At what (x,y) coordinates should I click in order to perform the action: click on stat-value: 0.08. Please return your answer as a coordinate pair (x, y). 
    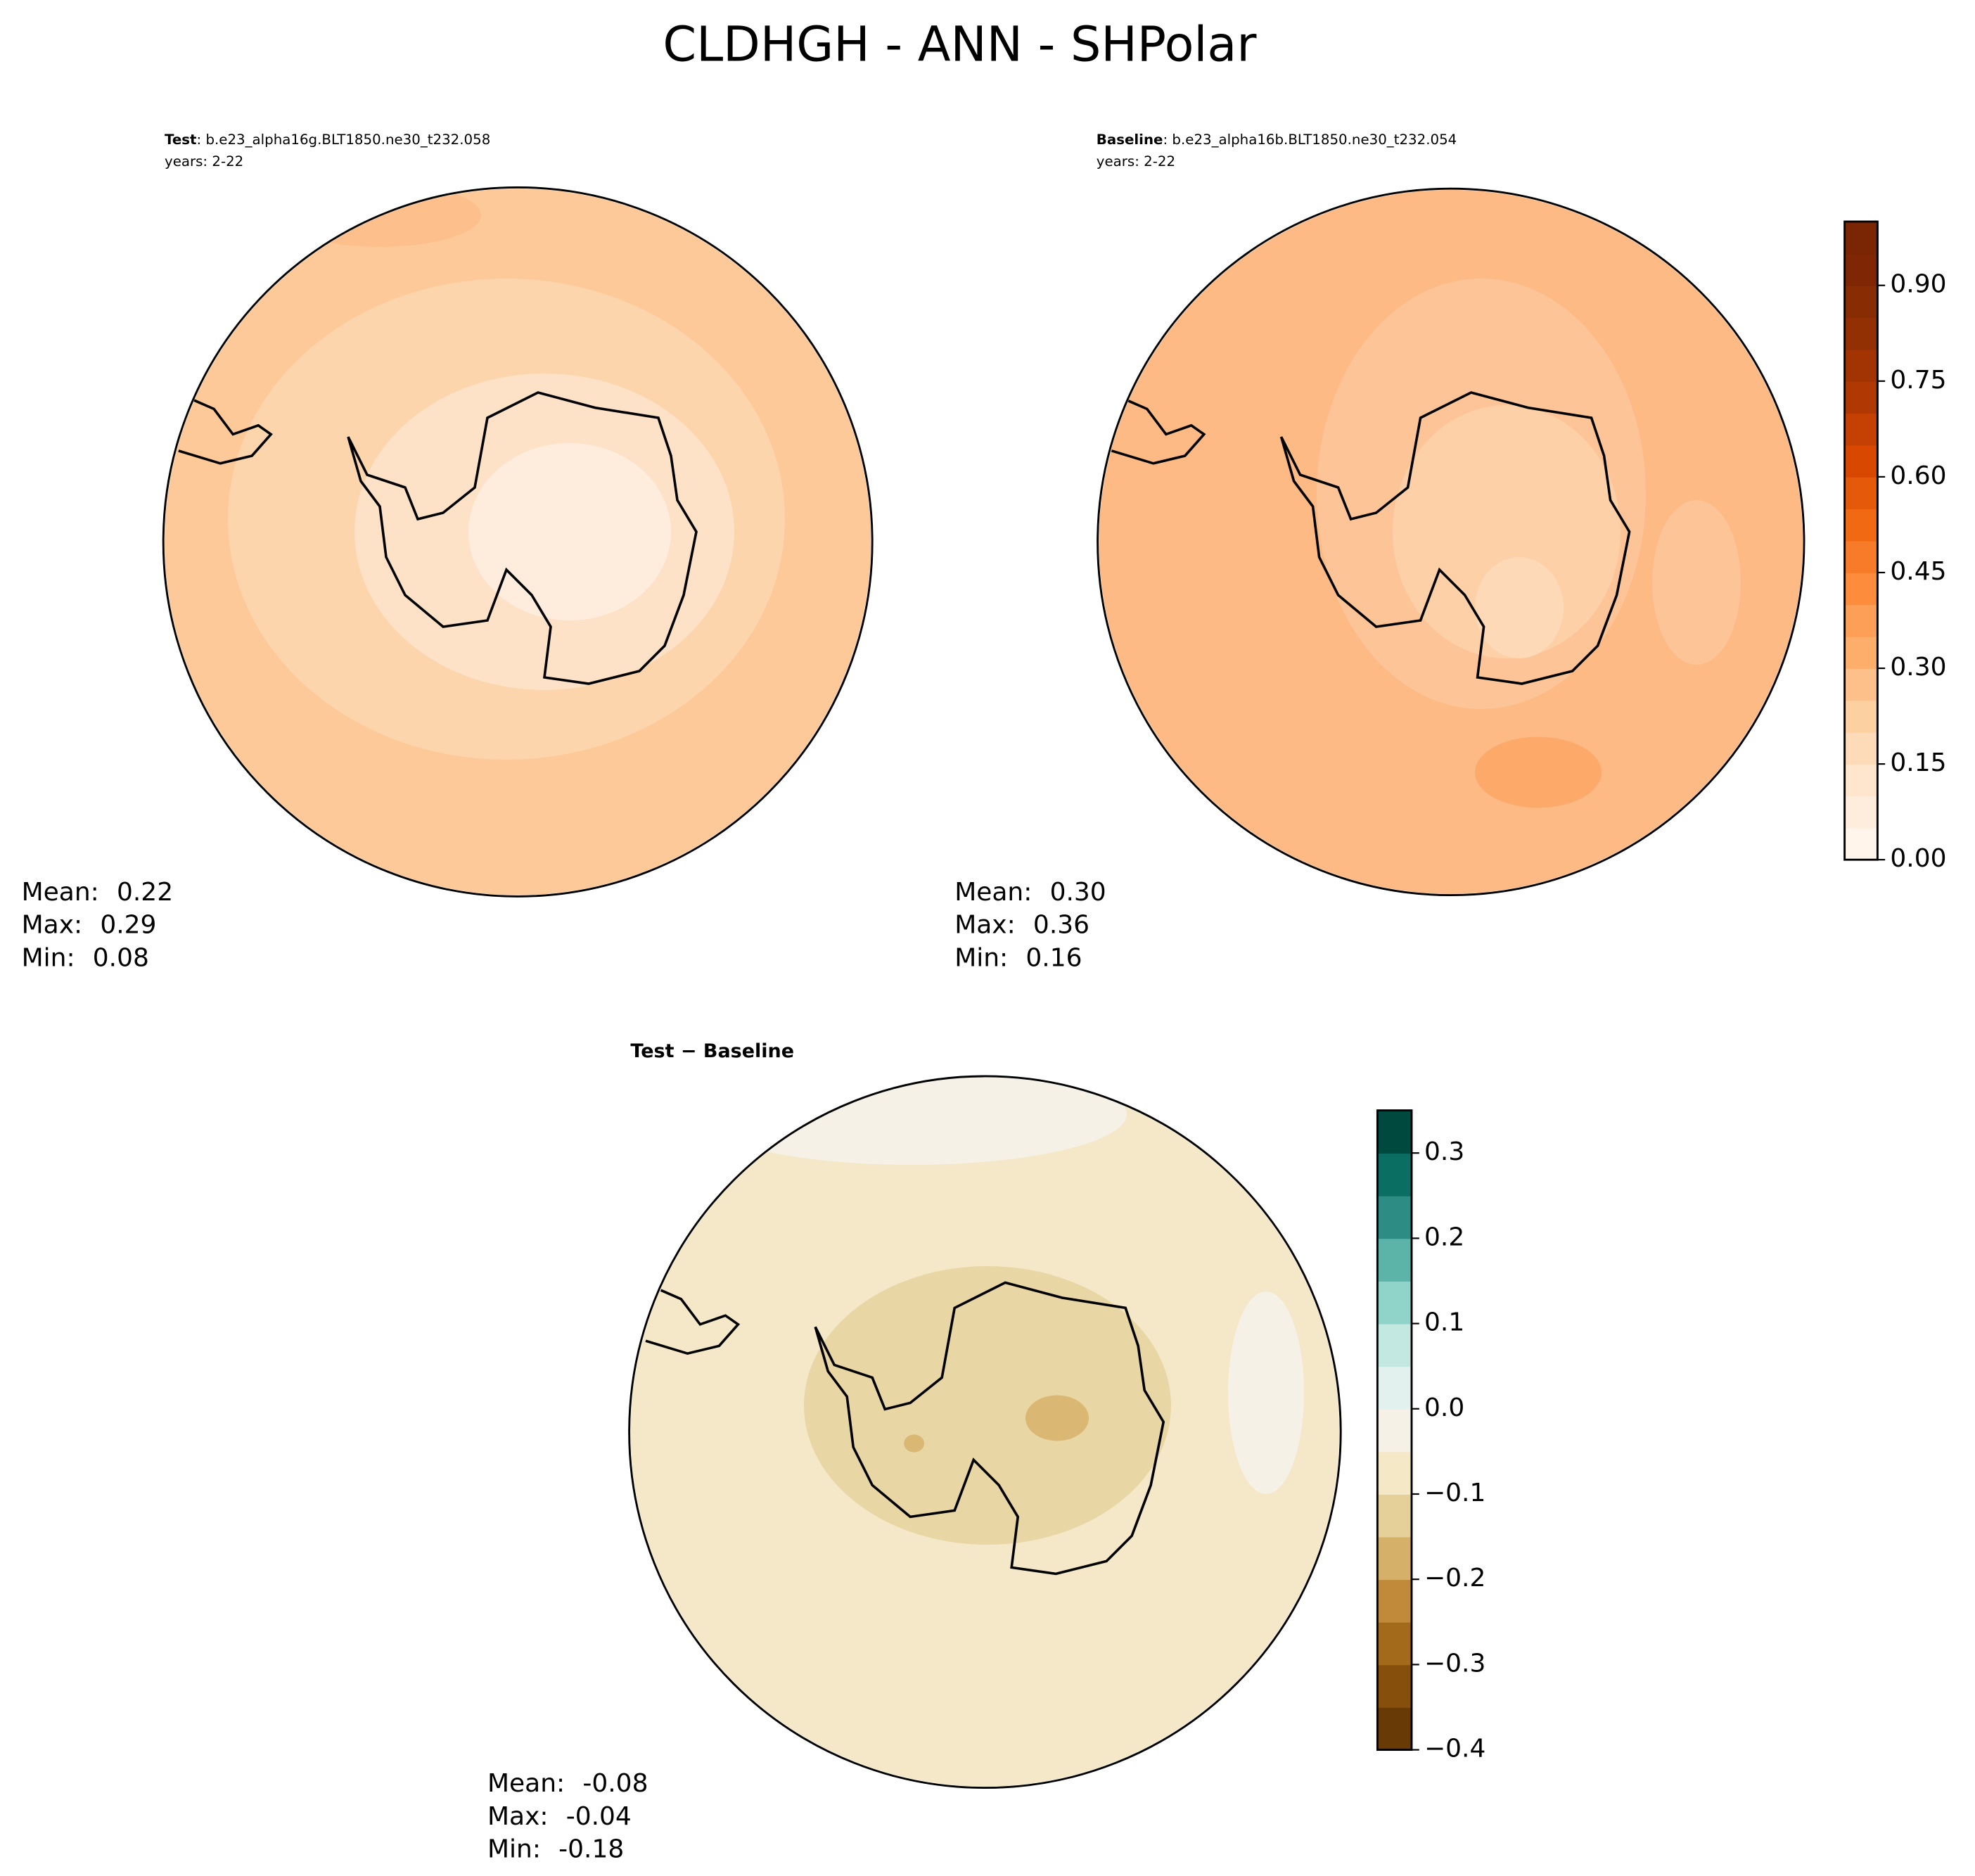
    Looking at the image, I should click on (121, 957).